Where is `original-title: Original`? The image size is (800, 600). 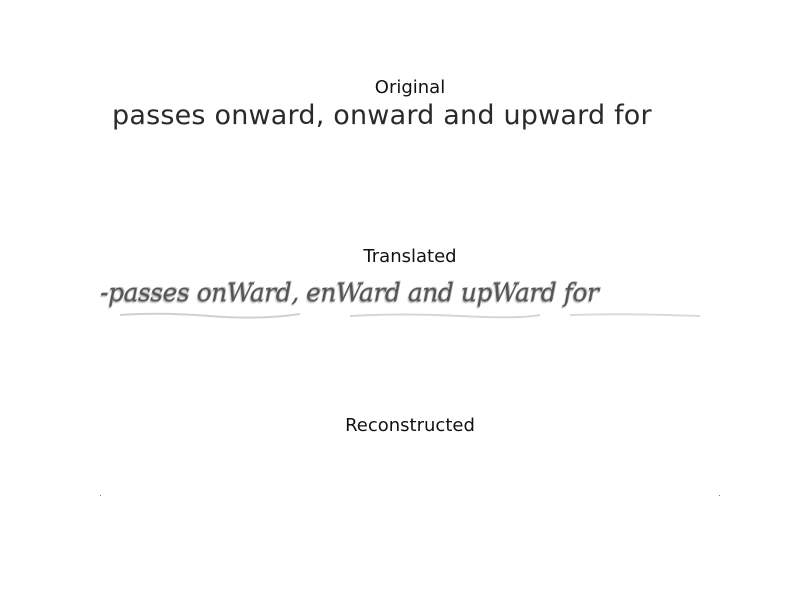 original-title: Original is located at coordinates (410, 87).